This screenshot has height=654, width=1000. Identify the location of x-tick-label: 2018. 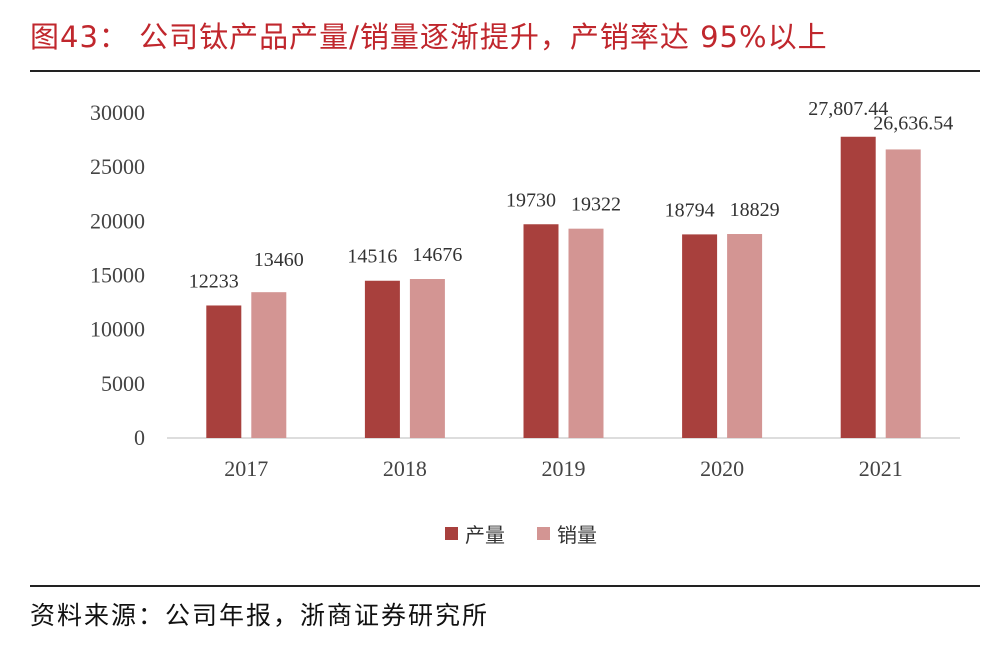
(405, 468).